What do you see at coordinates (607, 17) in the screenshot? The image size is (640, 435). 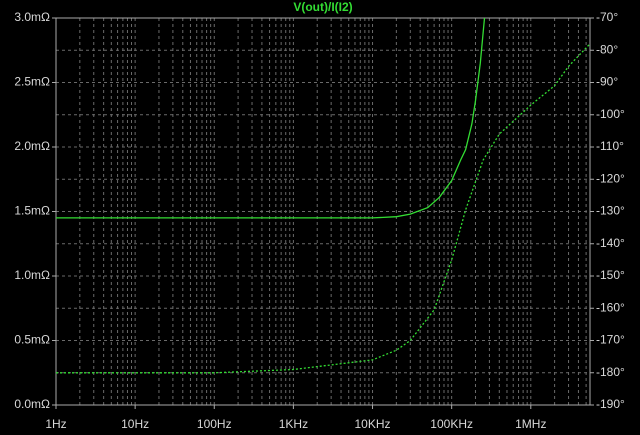 I see `y2-tick-label: -70°` at bounding box center [607, 17].